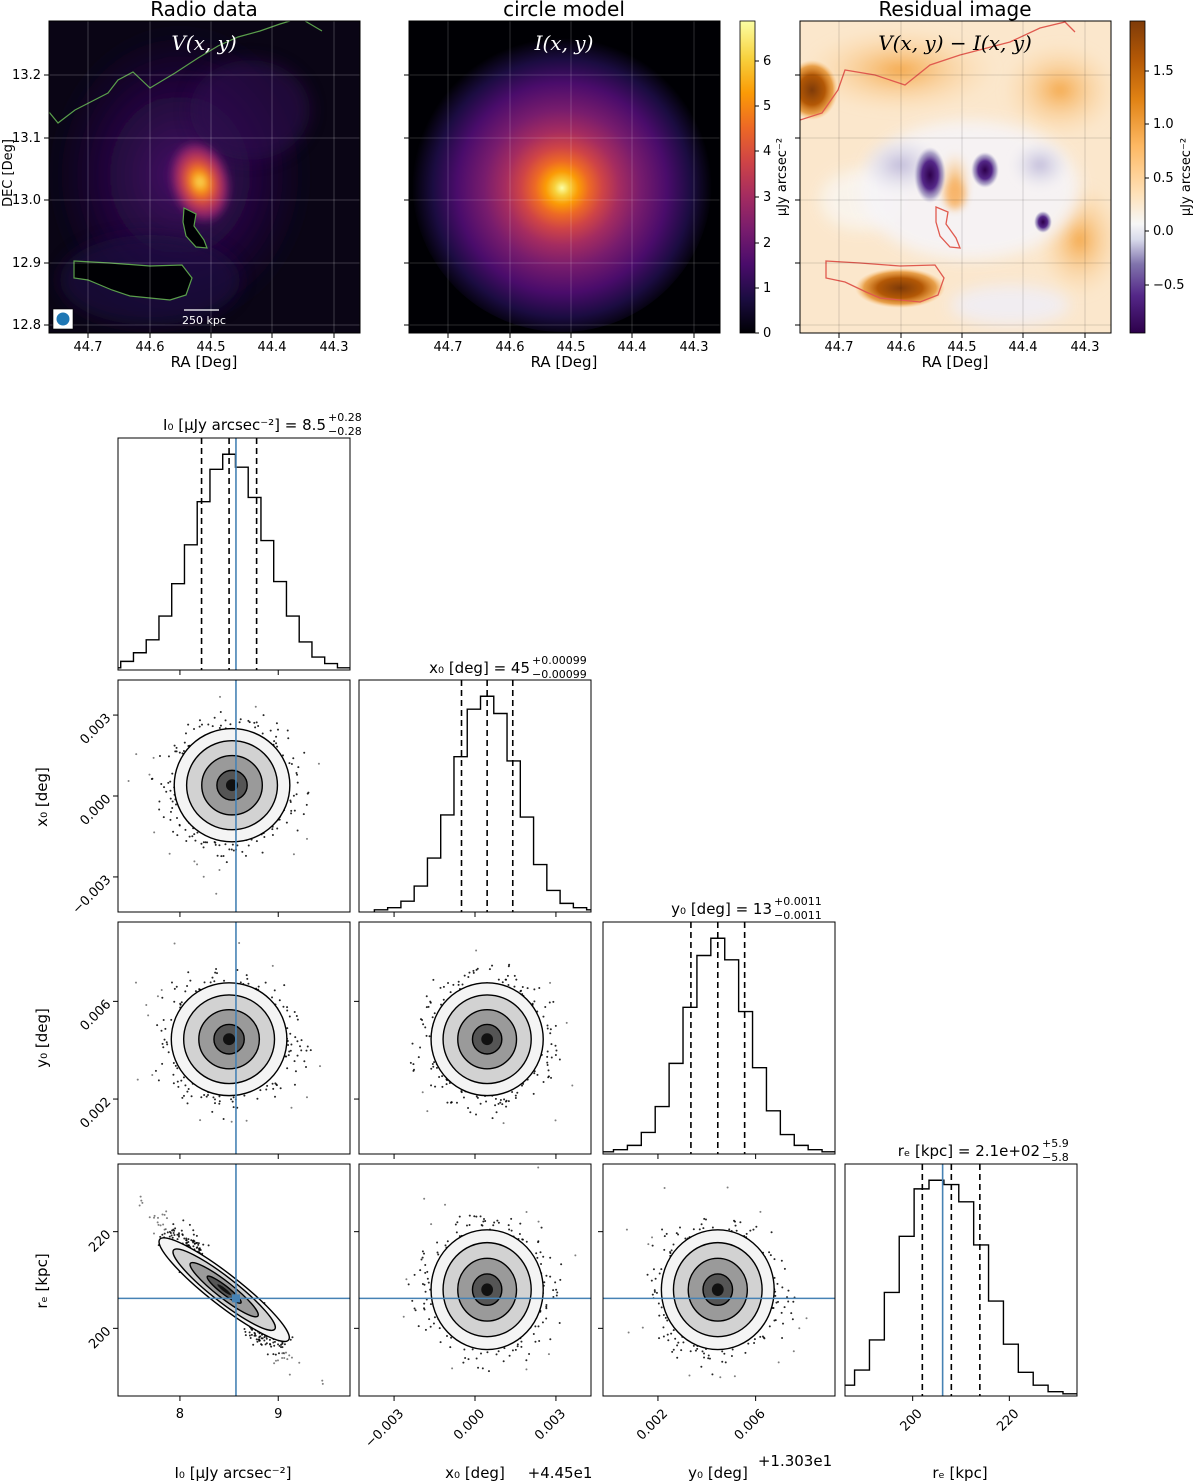 The height and width of the screenshot is (1483, 1200). What do you see at coordinates (959, 1473) in the screenshot?
I see `xlabel-re: rₑ [kpc]` at bounding box center [959, 1473].